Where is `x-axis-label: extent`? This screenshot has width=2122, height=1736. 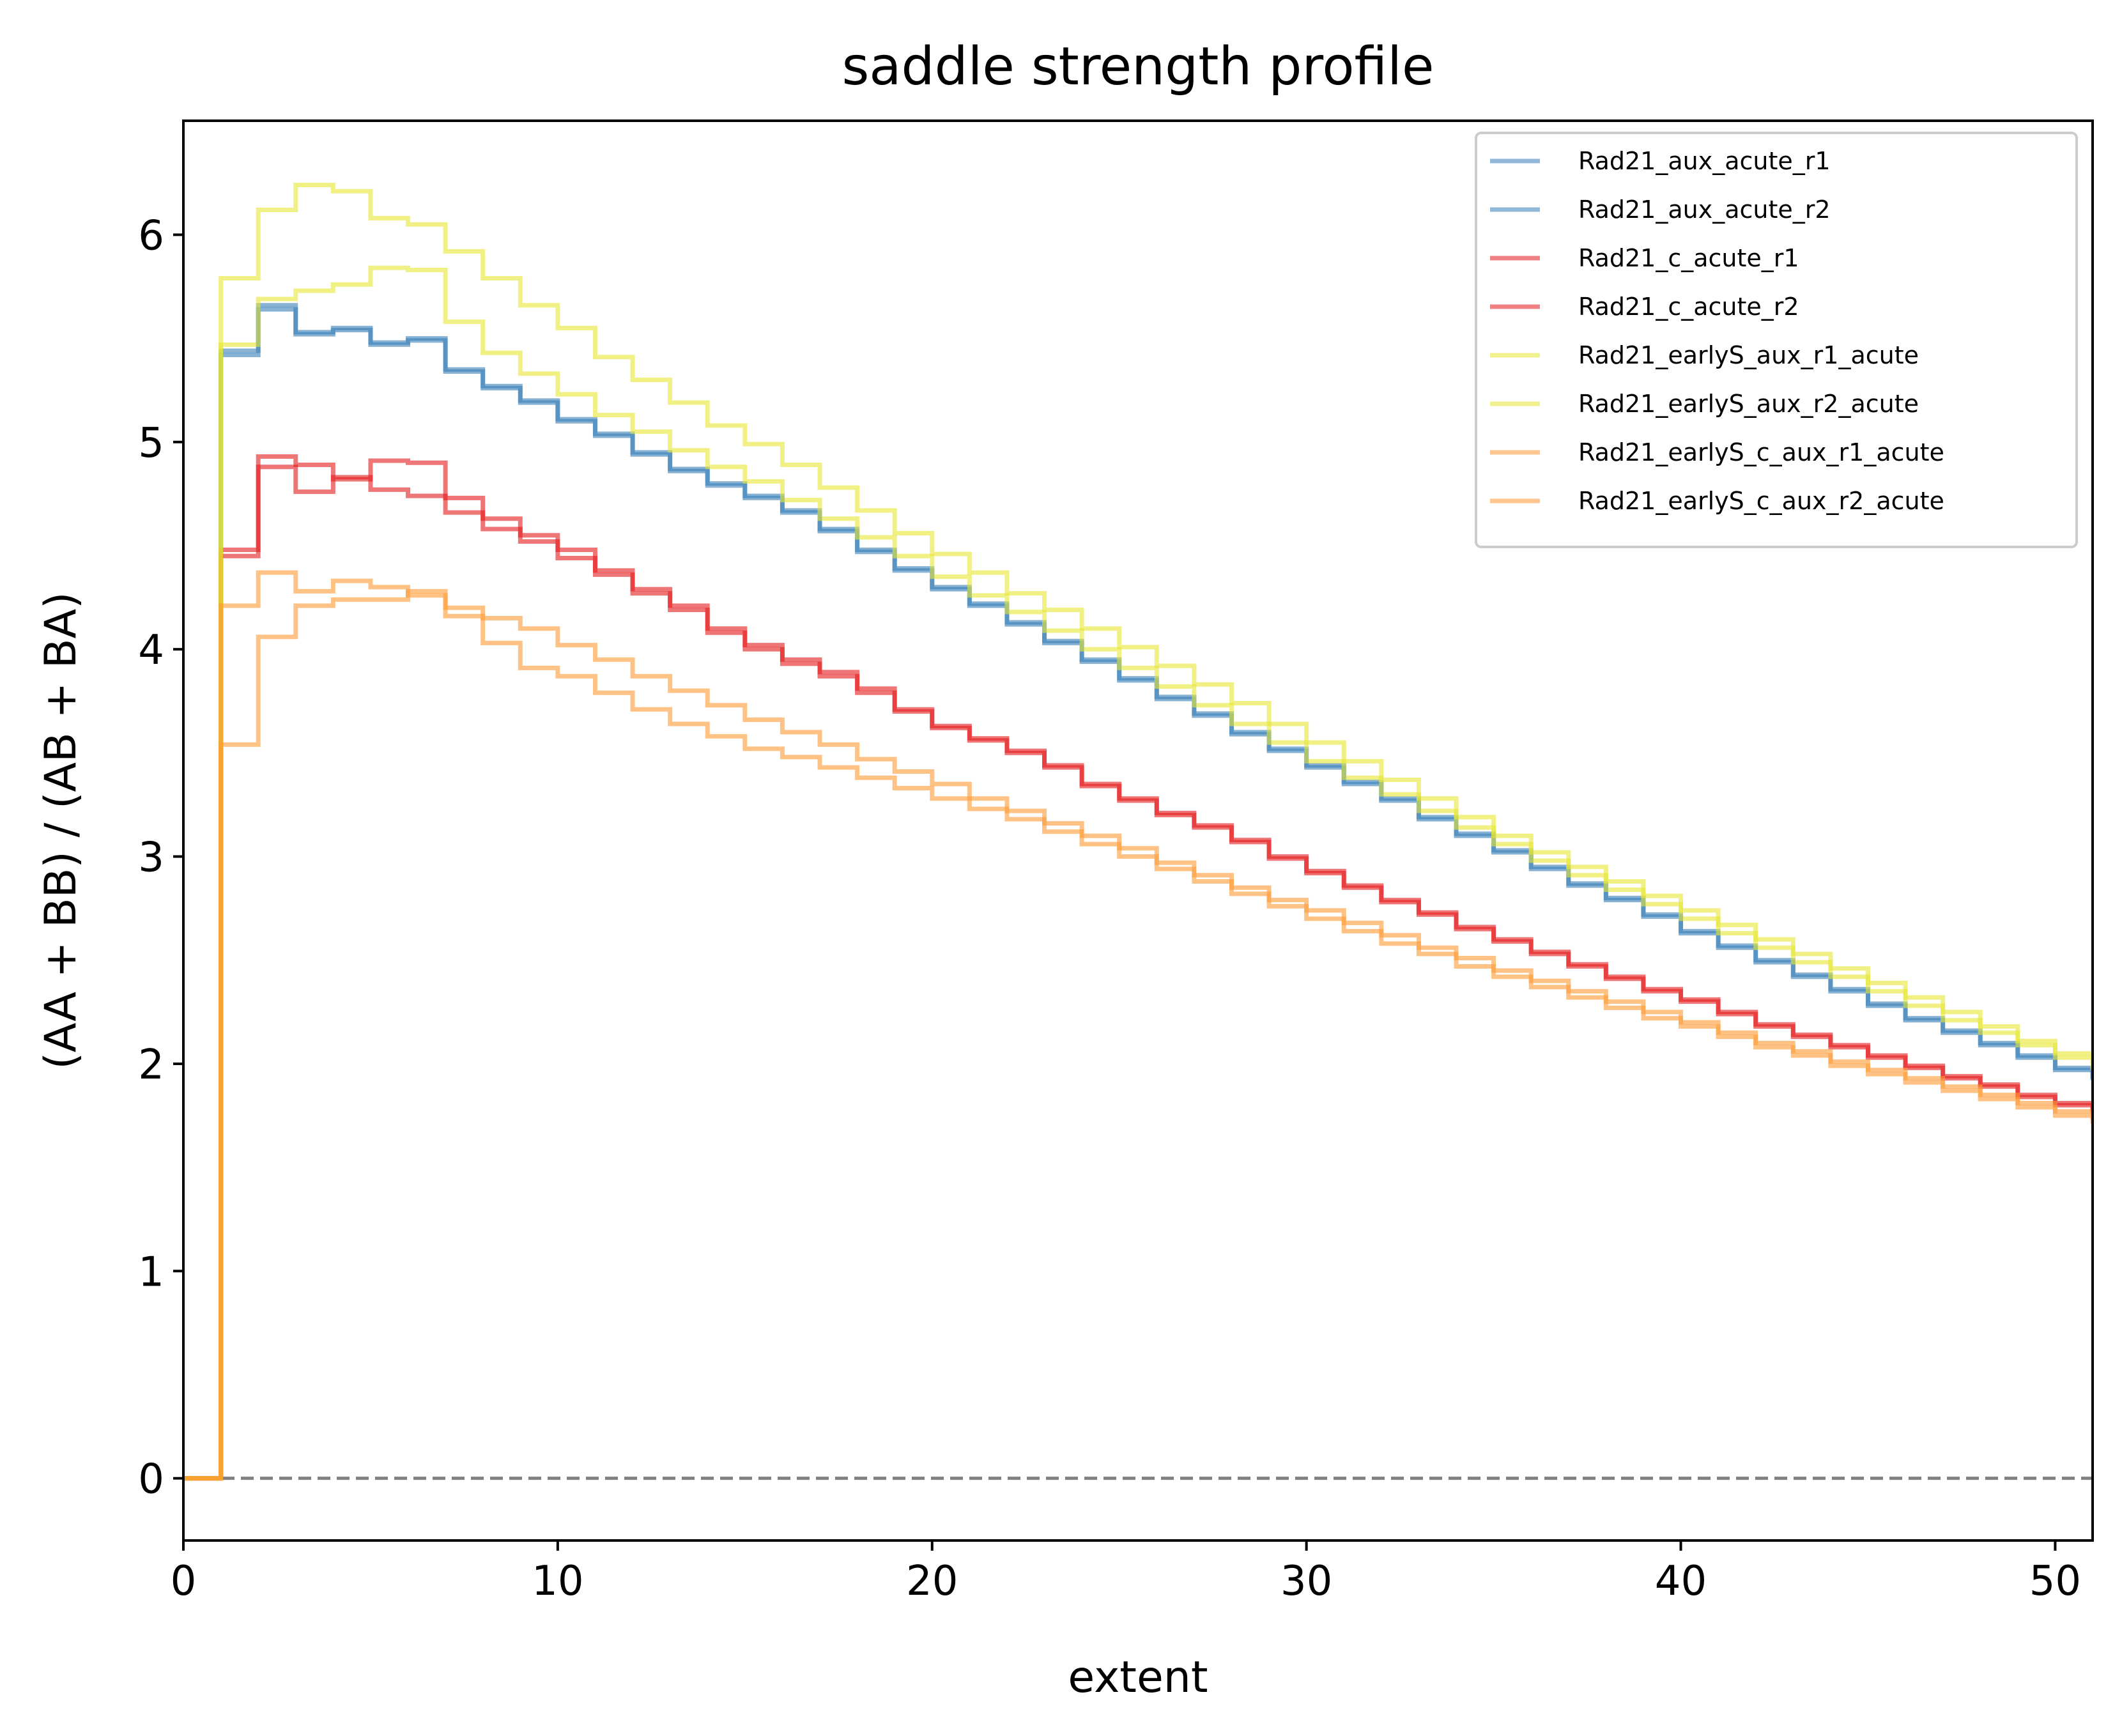
x-axis-label: extent is located at coordinates (1138, 1677).